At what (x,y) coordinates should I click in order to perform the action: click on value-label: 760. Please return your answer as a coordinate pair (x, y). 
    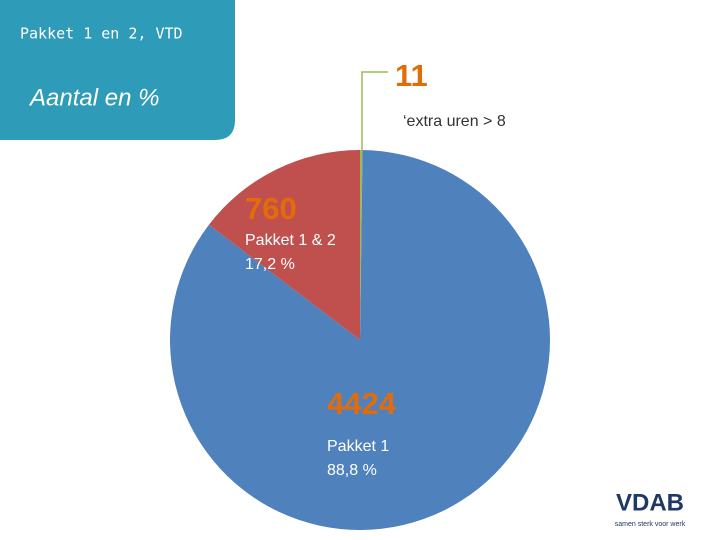
    Looking at the image, I should click on (271, 208).